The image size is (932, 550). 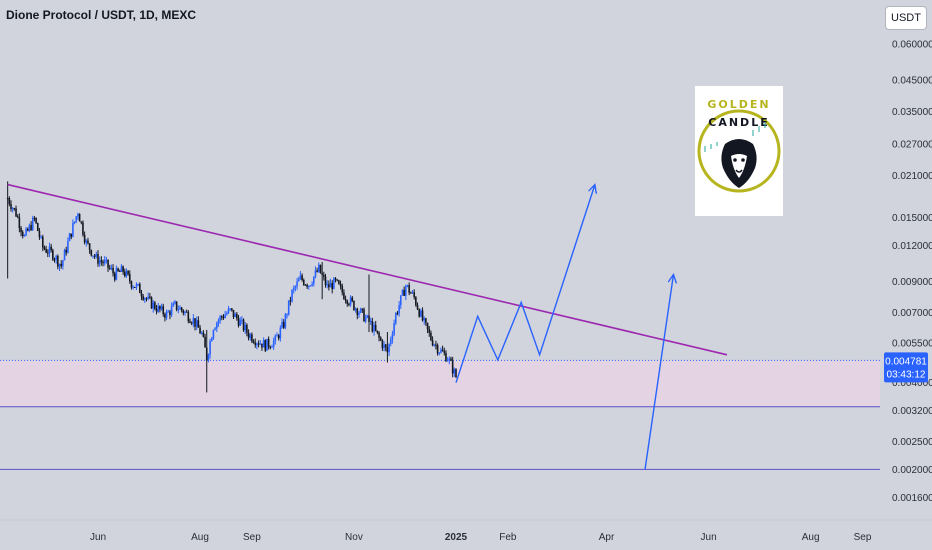 I want to click on support-zone, so click(x=440, y=383).